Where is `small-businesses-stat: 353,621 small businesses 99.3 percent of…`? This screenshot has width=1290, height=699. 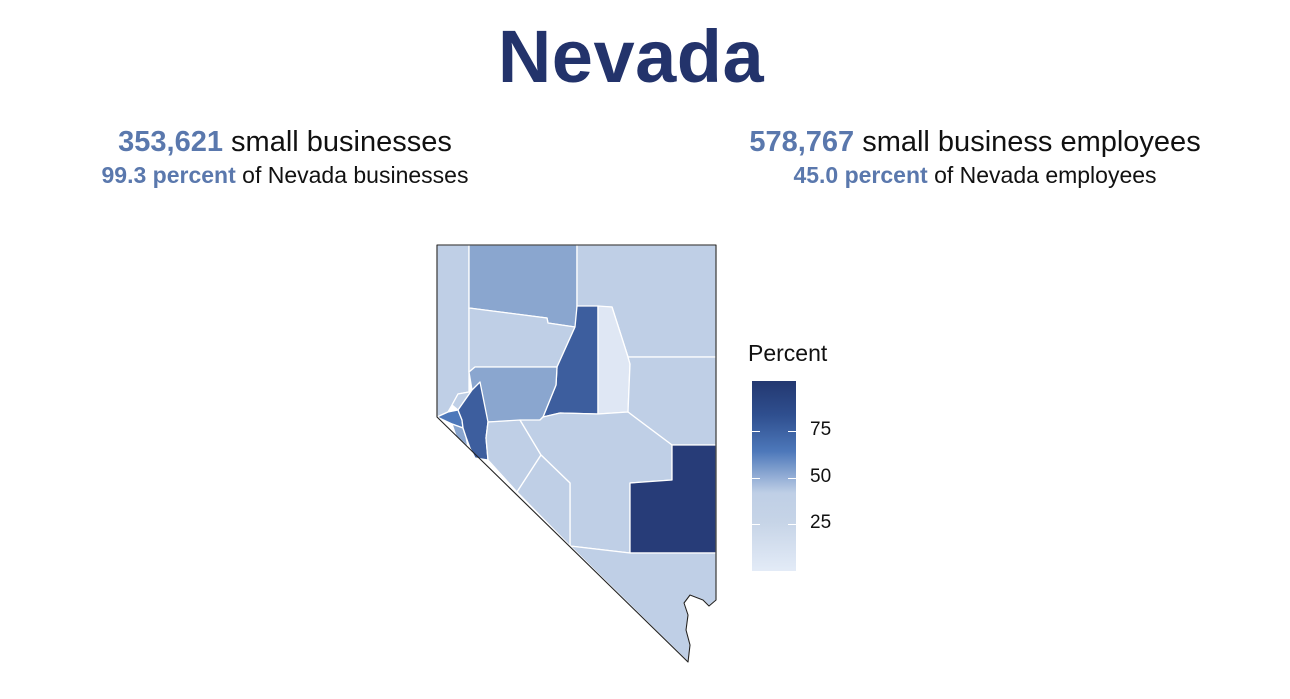
small-businesses-stat: 353,621 small businesses 99.3 percent of… is located at coordinates (285, 157).